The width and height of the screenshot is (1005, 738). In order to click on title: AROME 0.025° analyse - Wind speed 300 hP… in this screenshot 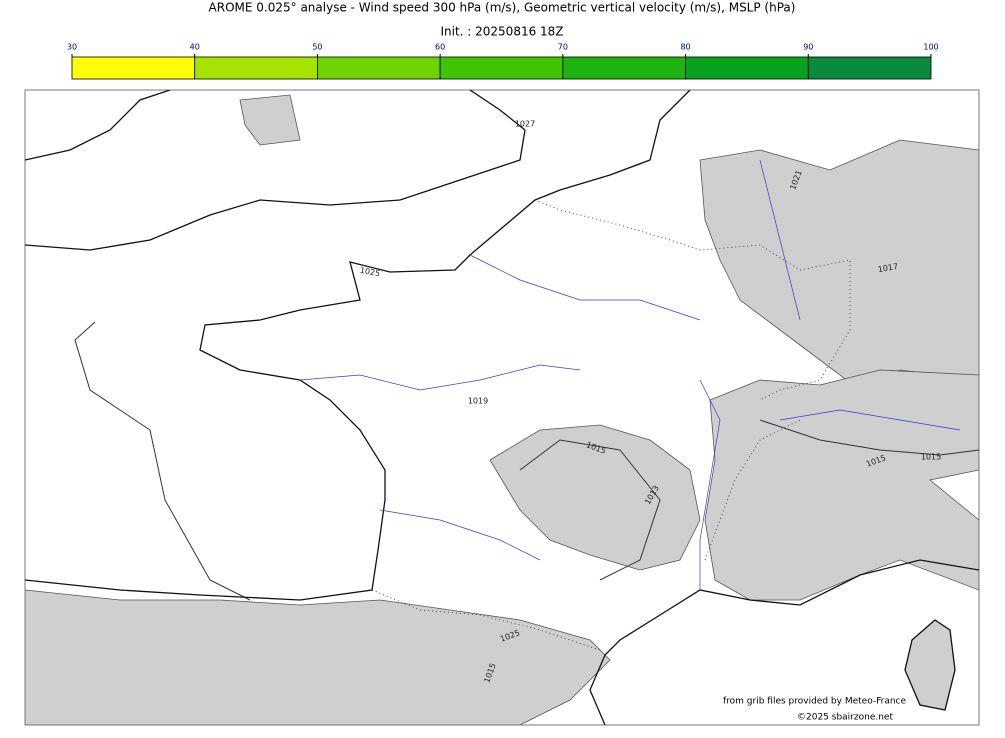, I will do `click(502, 8)`.